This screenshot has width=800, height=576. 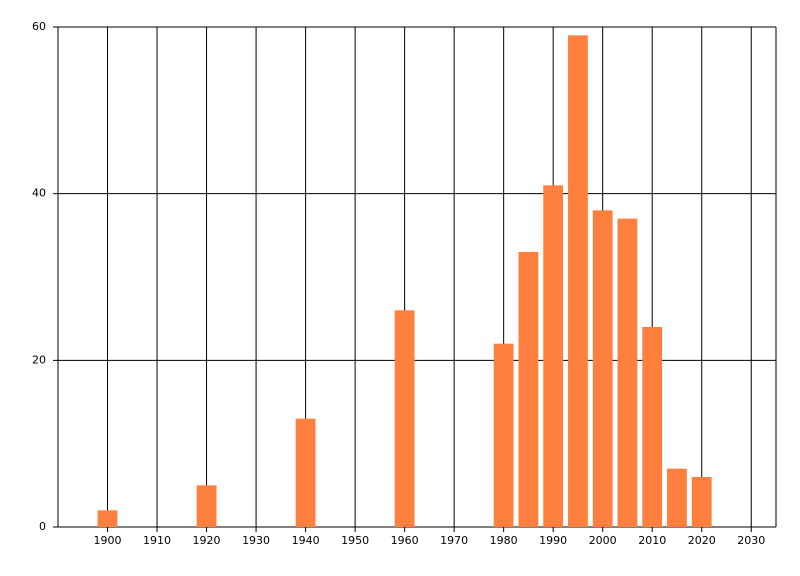 What do you see at coordinates (256, 540) in the screenshot?
I see `x-tick-label: 1930` at bounding box center [256, 540].